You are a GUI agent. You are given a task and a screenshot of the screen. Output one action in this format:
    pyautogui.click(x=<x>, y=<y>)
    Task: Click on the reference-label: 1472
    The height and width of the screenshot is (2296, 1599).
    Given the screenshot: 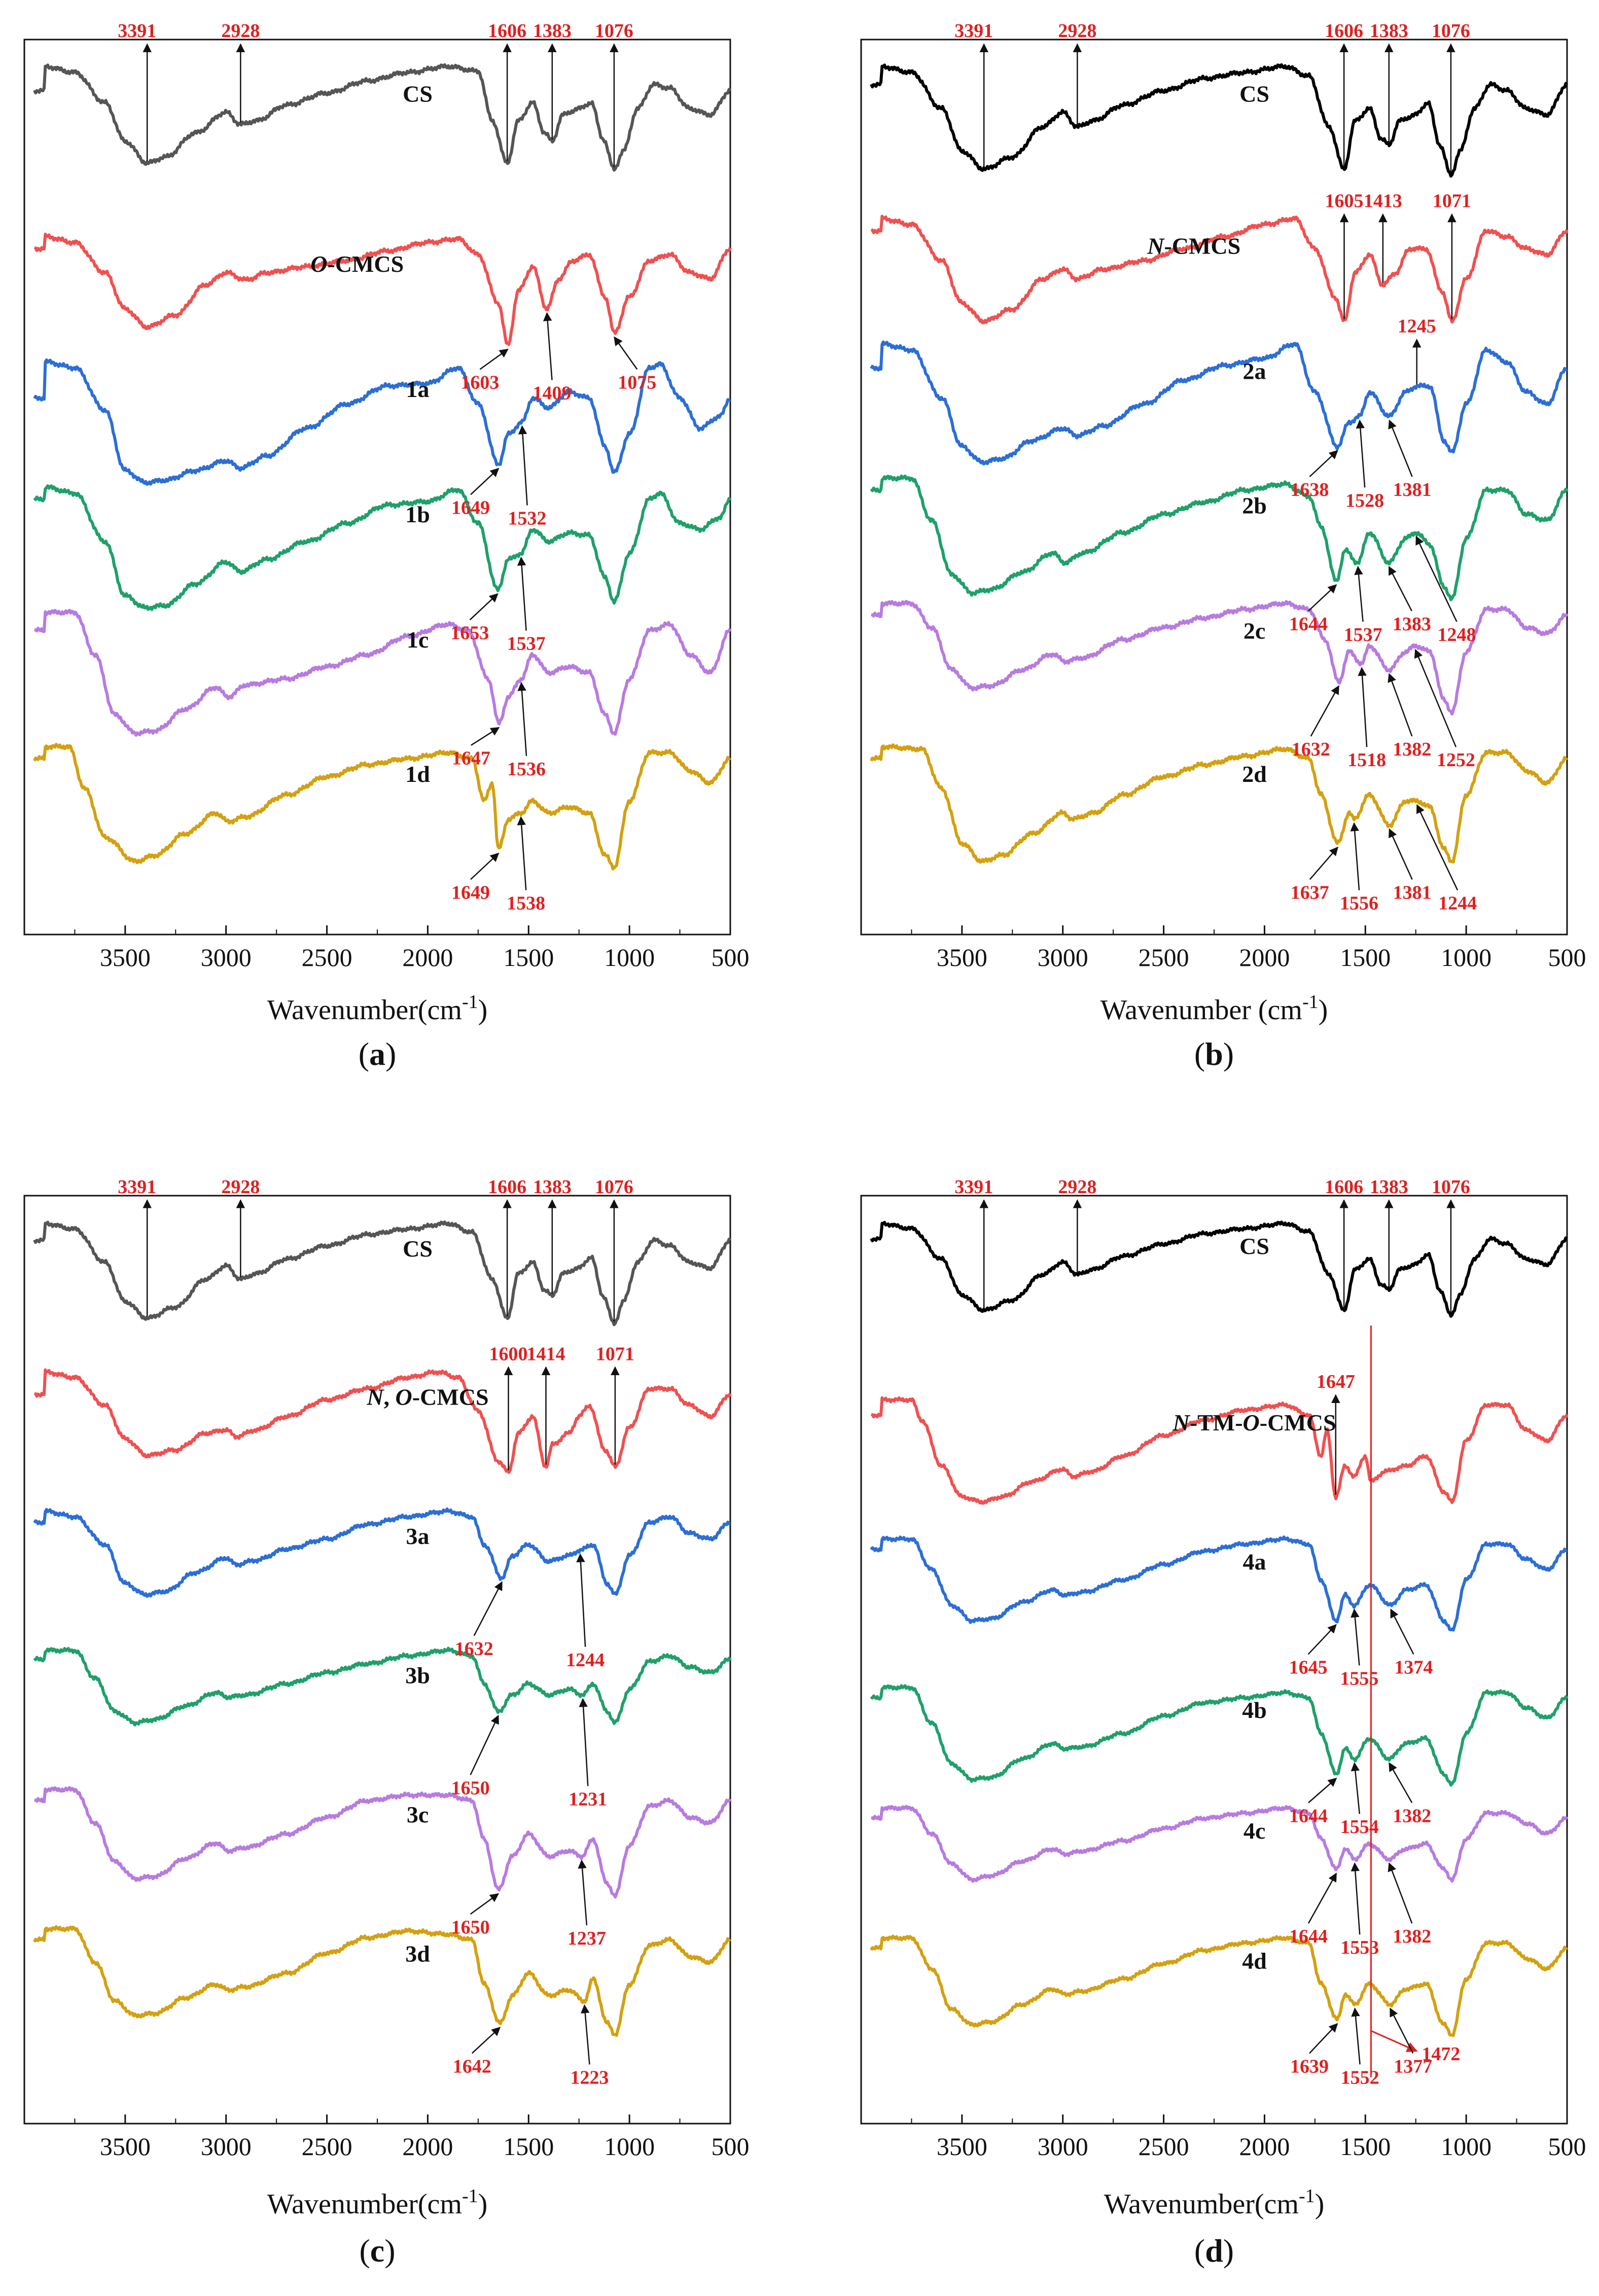 What is the action you would take?
    pyautogui.click(x=1441, y=2054)
    